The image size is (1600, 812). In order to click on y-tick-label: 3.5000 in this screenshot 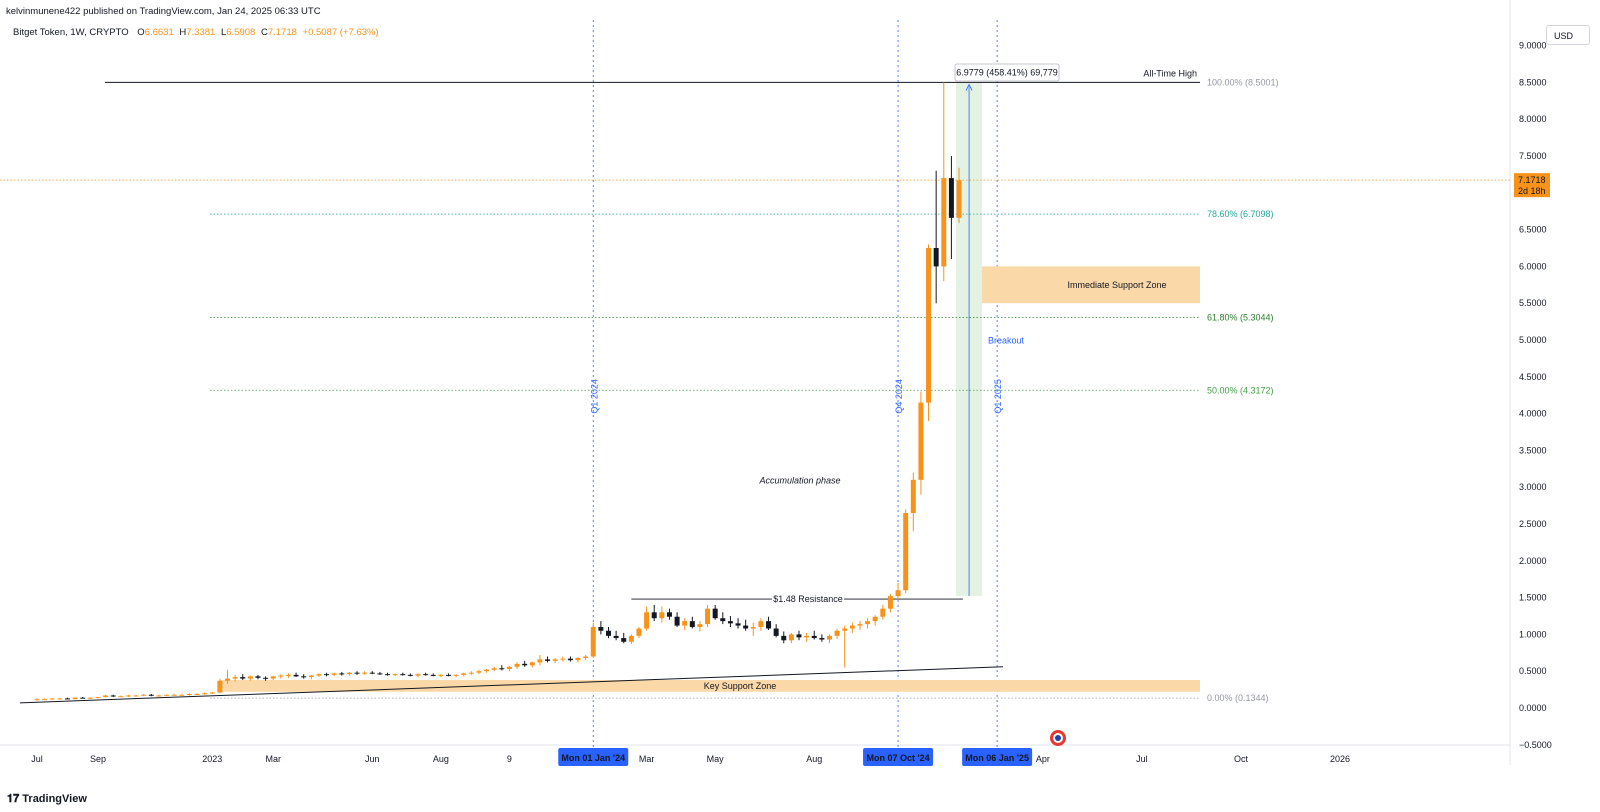, I will do `click(1533, 450)`.